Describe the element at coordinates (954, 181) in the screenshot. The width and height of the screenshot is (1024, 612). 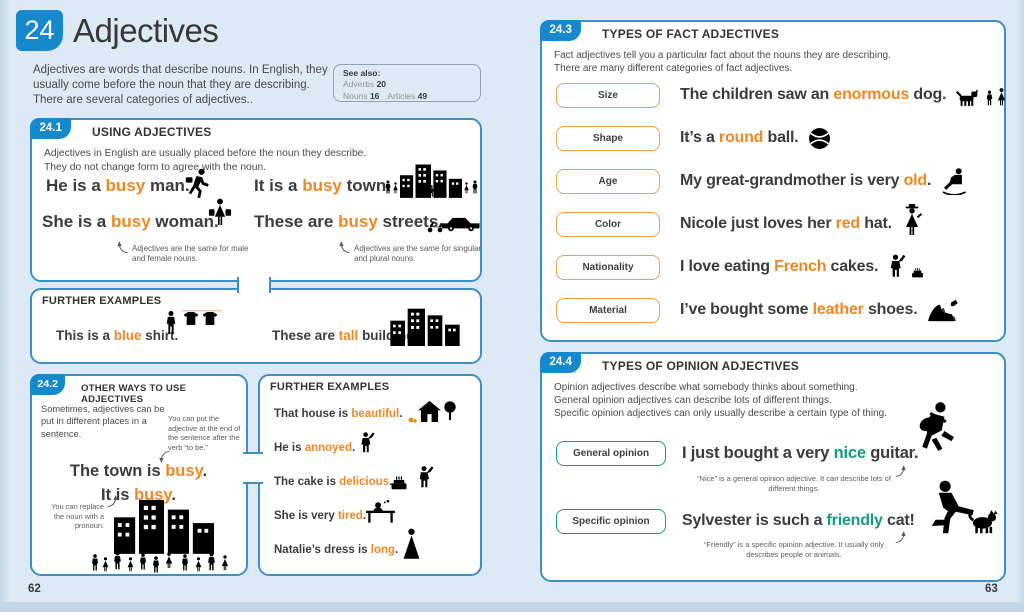
I see `rocking-chair-icon` at that location.